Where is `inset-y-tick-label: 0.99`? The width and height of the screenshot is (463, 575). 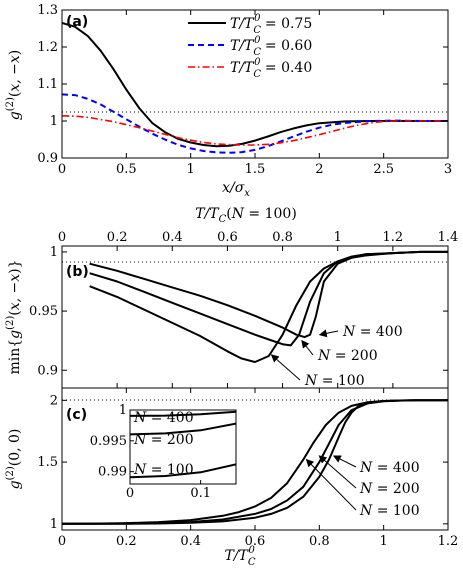
inset-y-tick-label: 0.99 is located at coordinates (112, 472).